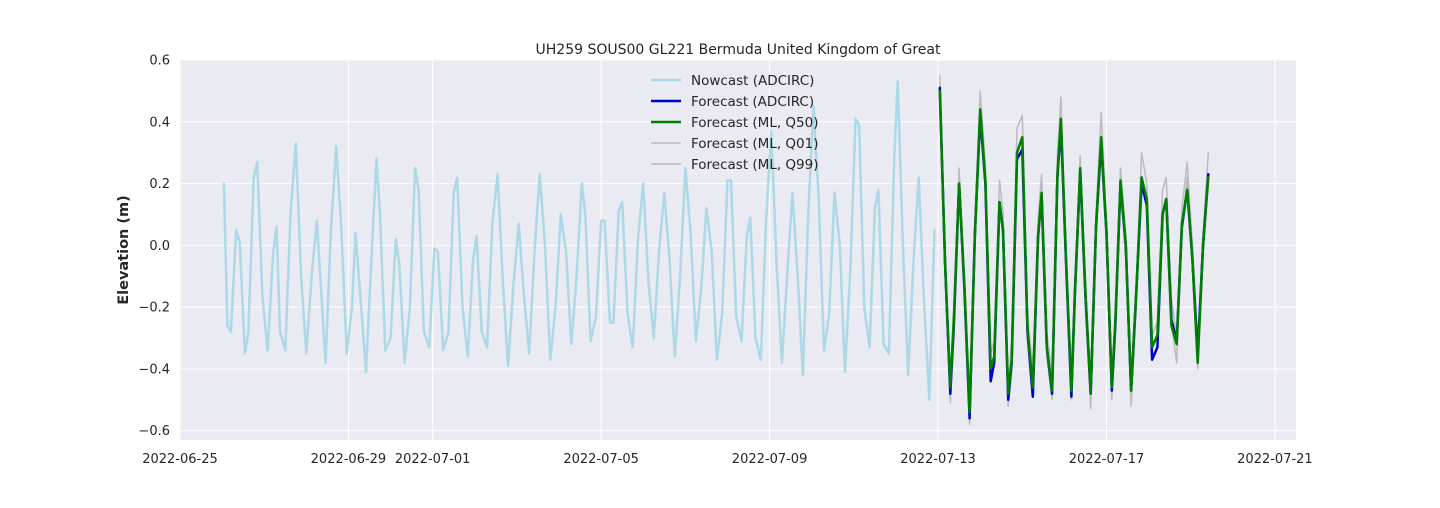 The width and height of the screenshot is (1440, 508). What do you see at coordinates (159, 184) in the screenshot?
I see `y-tick-label: 0.2` at bounding box center [159, 184].